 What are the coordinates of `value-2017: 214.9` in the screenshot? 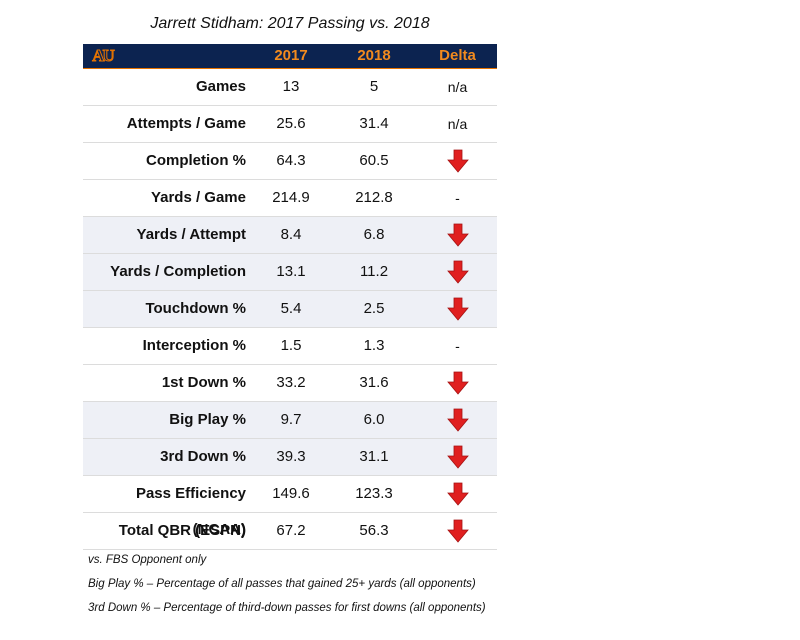 It's located at (291, 197).